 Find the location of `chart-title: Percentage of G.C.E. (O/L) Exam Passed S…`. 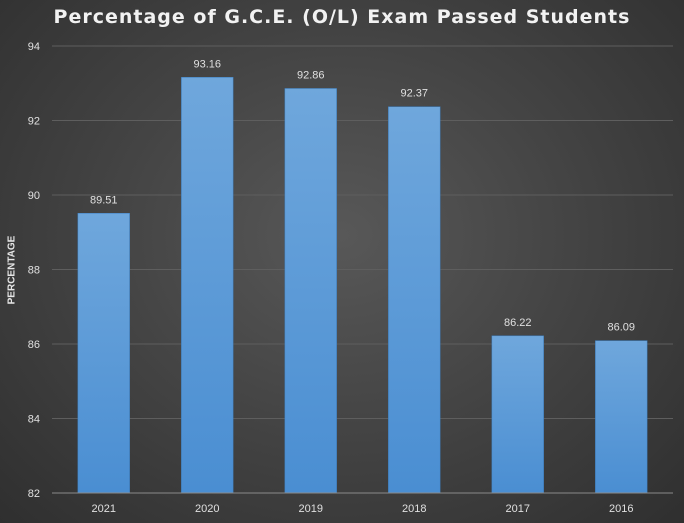

chart-title: Percentage of G.C.E. (O/L) Exam Passed S… is located at coordinates (342, 17).